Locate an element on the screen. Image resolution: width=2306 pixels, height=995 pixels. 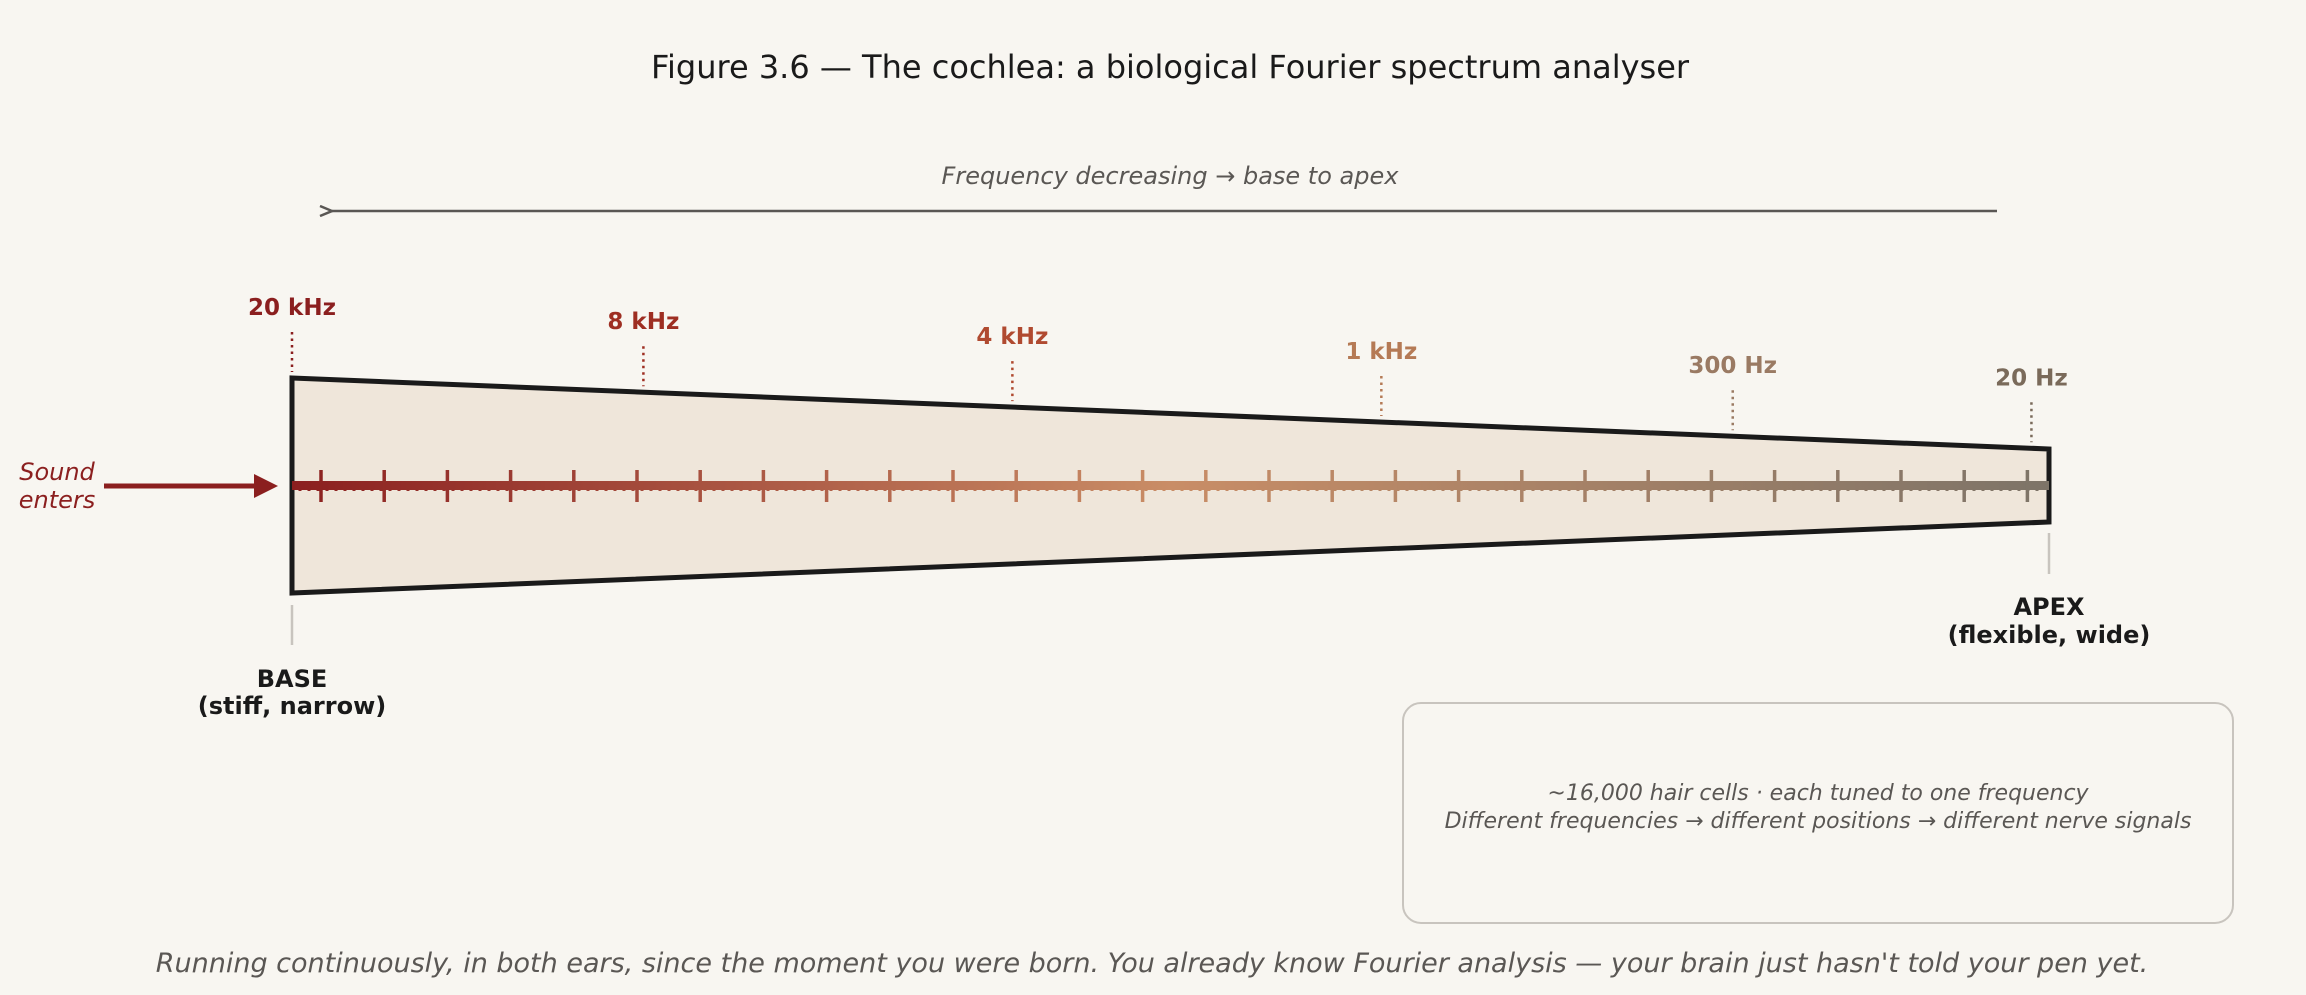
base-label-line2: (stiff, narrow) is located at coordinates (292, 706).